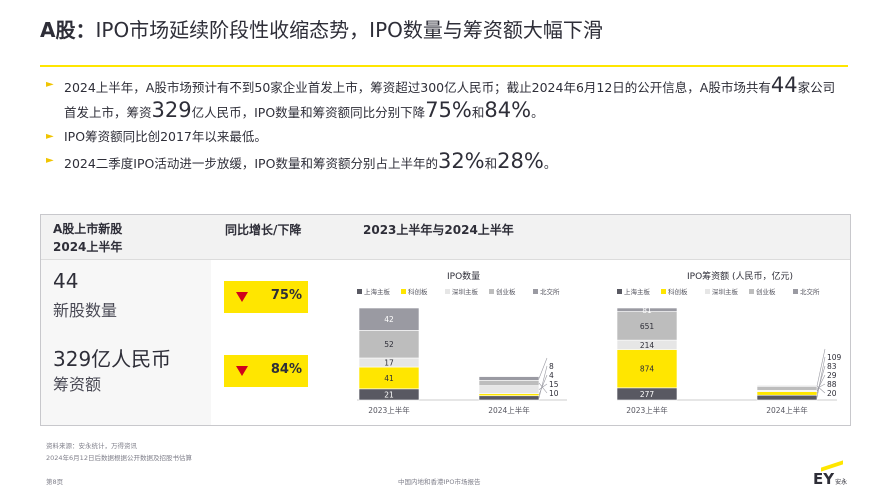  Describe the element at coordinates (85, 310) in the screenshot. I see `ipo-count-label: 新股数量` at that location.